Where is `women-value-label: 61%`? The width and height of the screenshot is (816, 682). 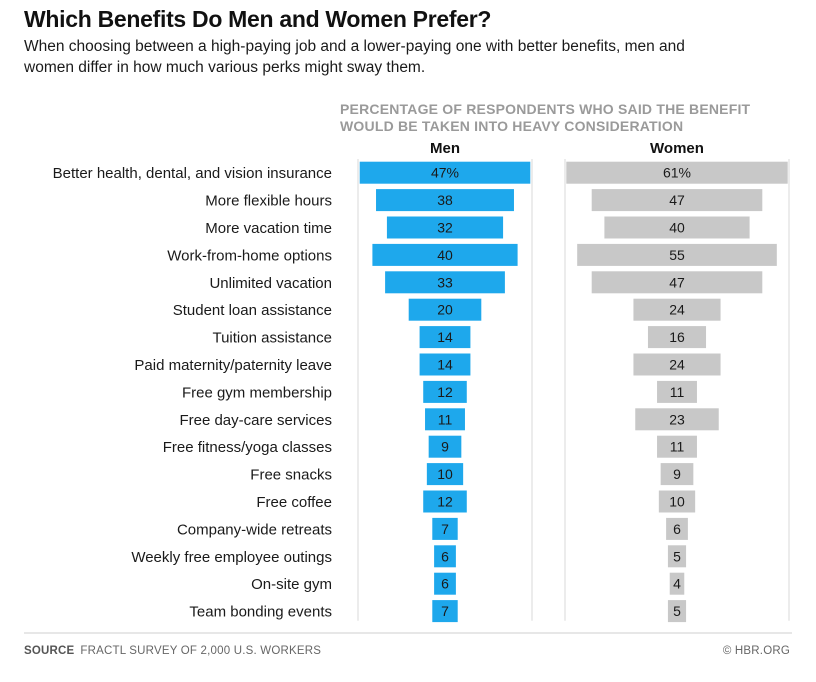
women-value-label: 61% is located at coordinates (677, 173).